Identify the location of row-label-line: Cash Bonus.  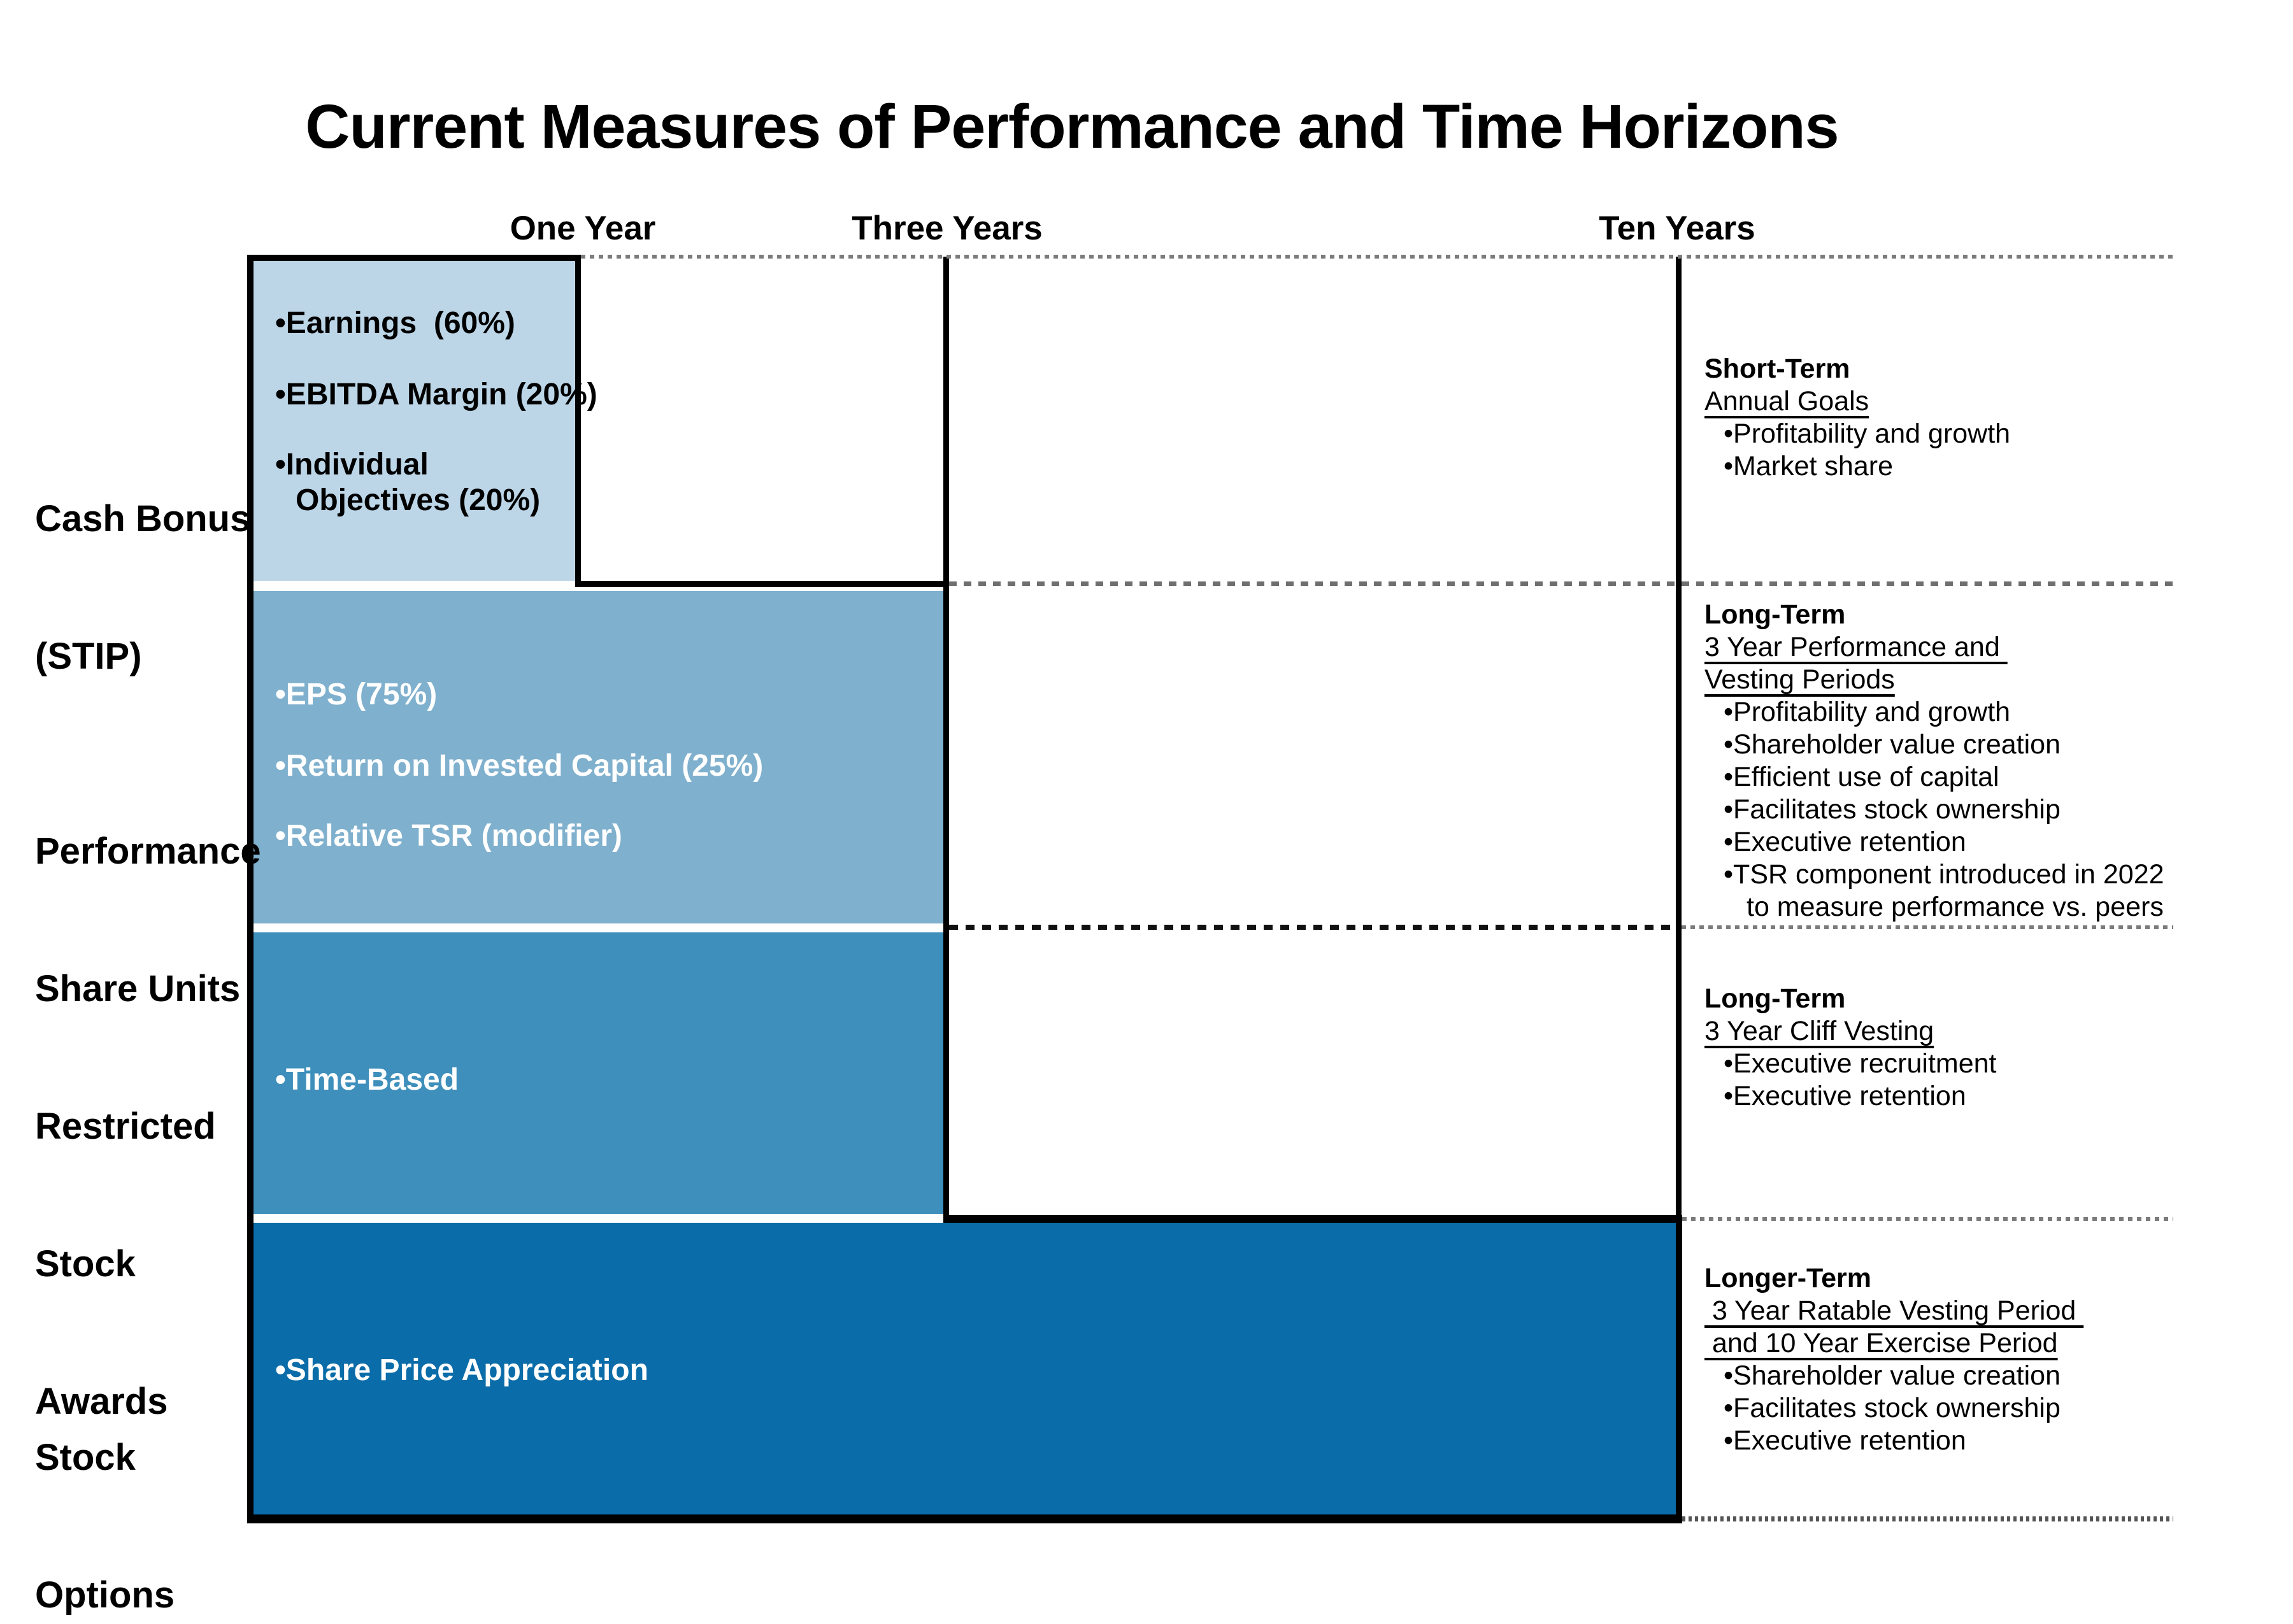
(143, 518).